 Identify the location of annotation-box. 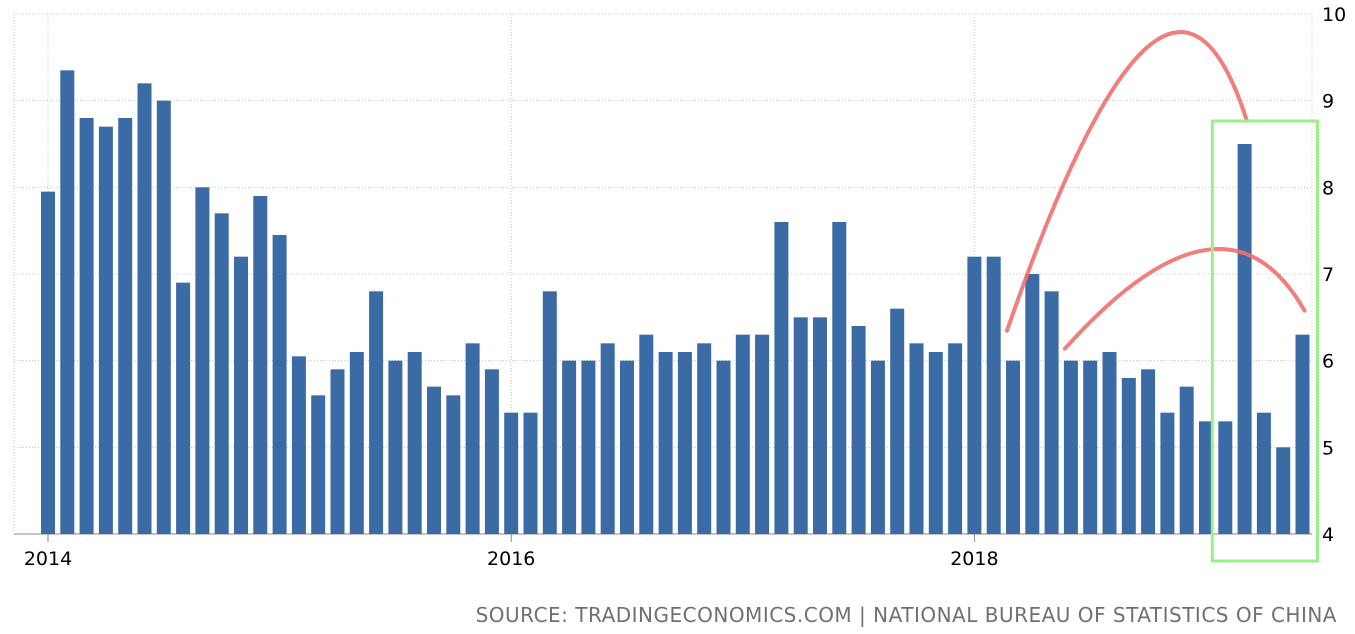
(1265, 341).